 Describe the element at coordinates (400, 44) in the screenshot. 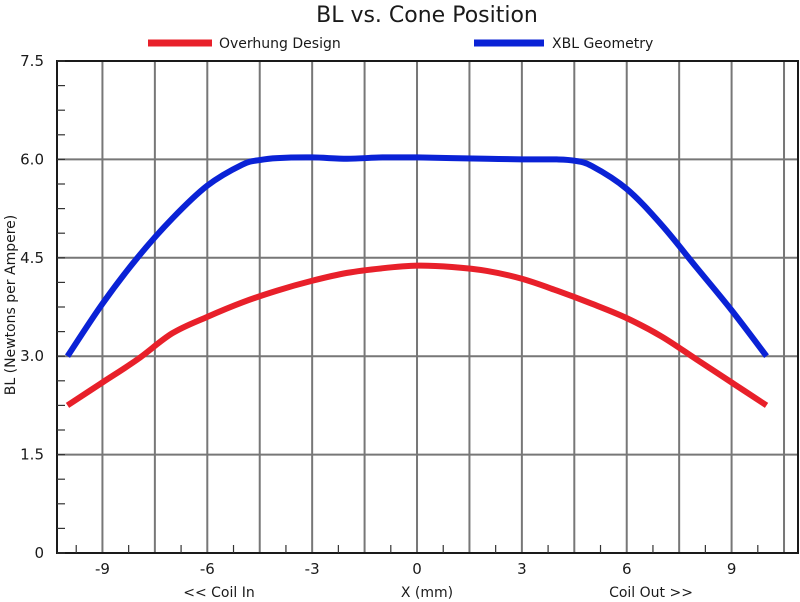

I see `legend: Overhung Design XBL Geometry` at that location.